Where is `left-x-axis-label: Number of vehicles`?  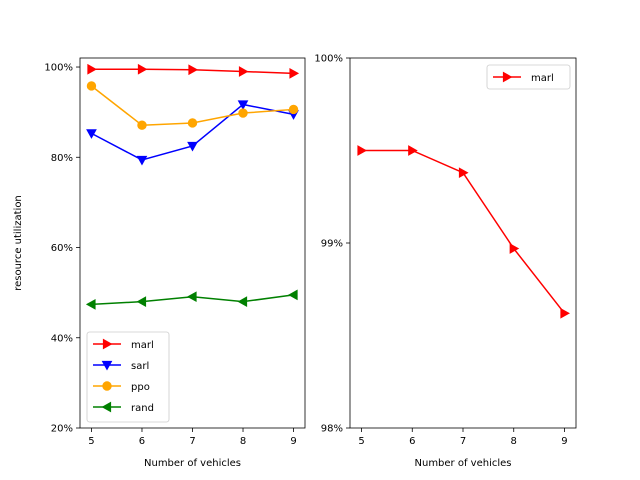 left-x-axis-label: Number of vehicles is located at coordinates (192, 463).